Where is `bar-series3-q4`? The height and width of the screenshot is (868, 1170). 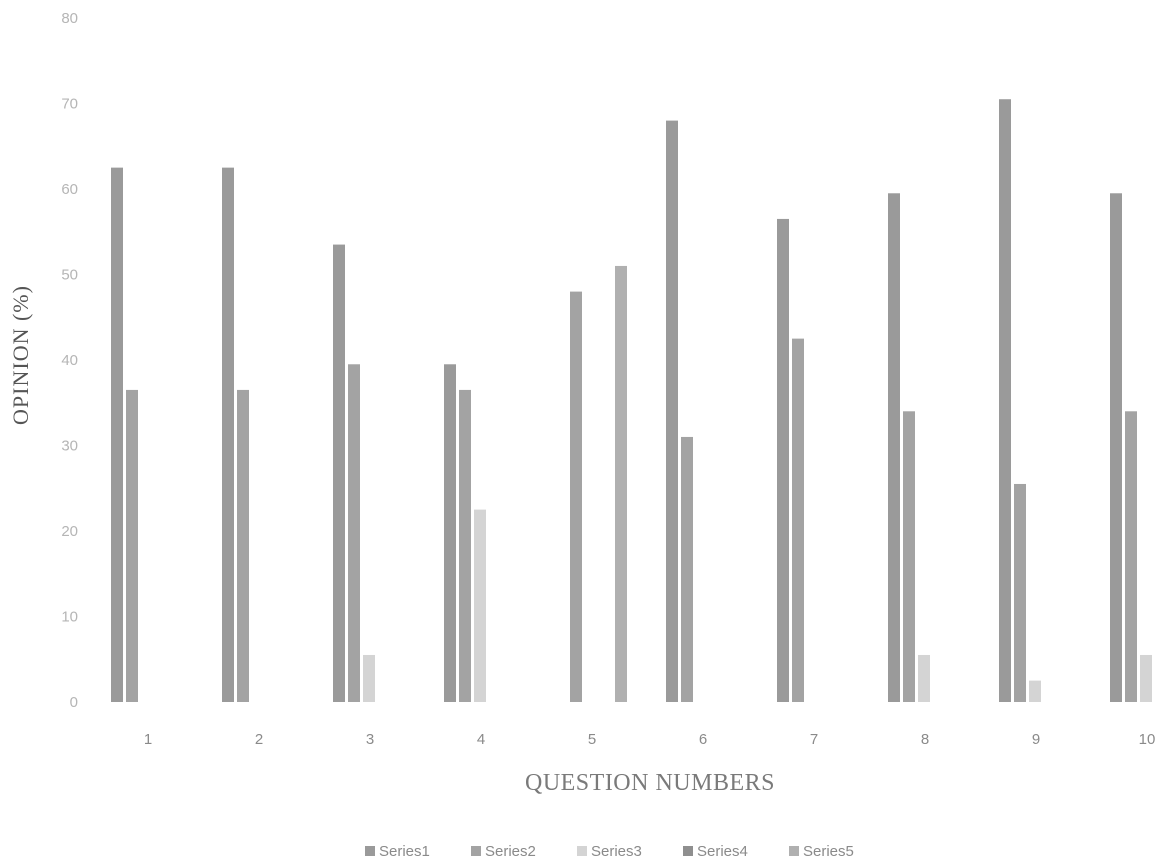 bar-series3-q4 is located at coordinates (480, 606).